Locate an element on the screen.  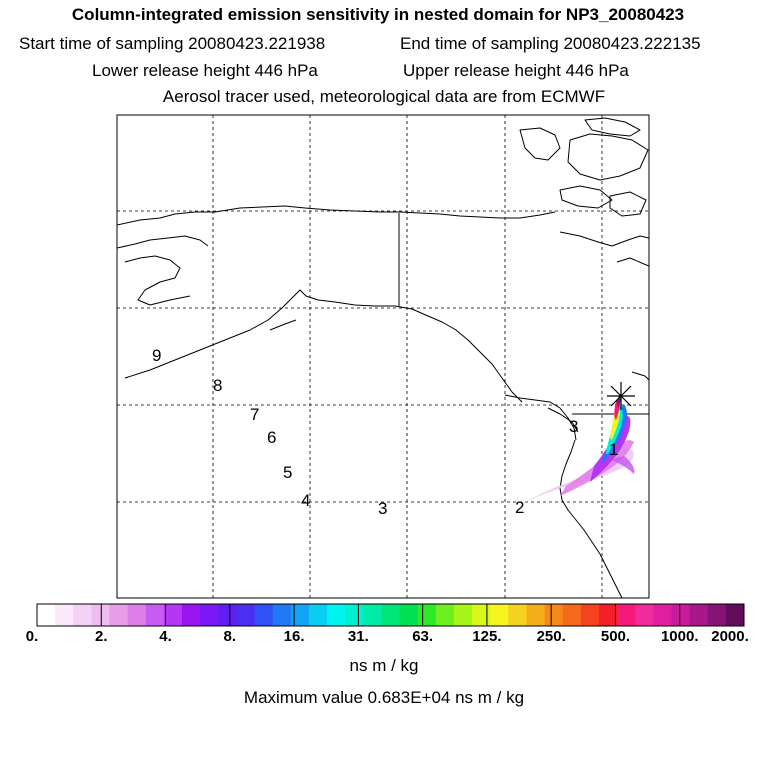
plume-contour-low is located at coordinates (577, 476).